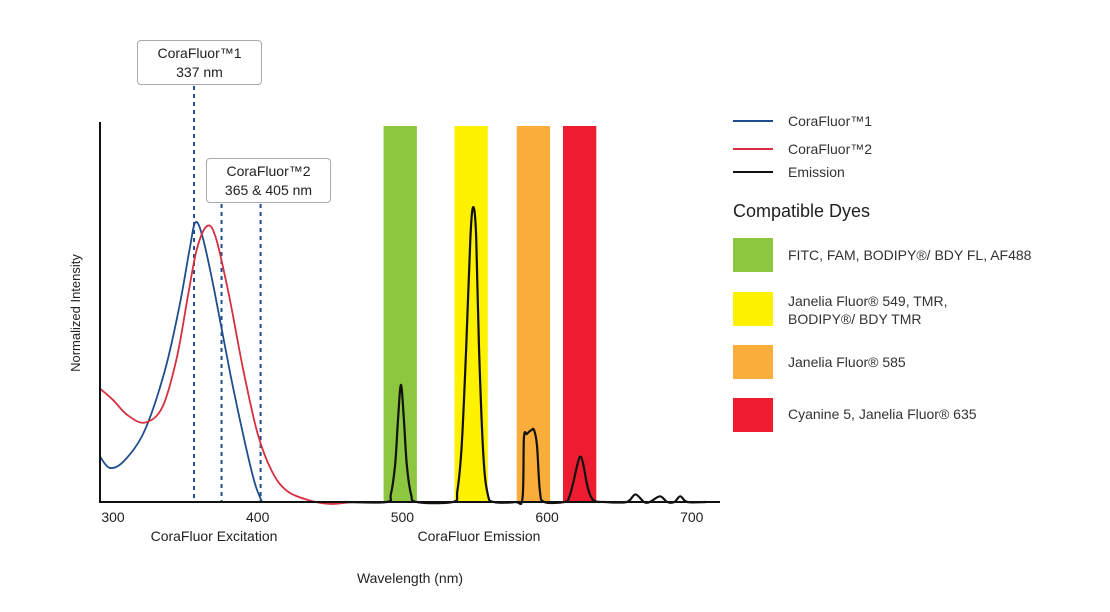 The height and width of the screenshot is (612, 1110). What do you see at coordinates (214, 536) in the screenshot?
I see `section-label-excitation: CoraFluor Excitation` at bounding box center [214, 536].